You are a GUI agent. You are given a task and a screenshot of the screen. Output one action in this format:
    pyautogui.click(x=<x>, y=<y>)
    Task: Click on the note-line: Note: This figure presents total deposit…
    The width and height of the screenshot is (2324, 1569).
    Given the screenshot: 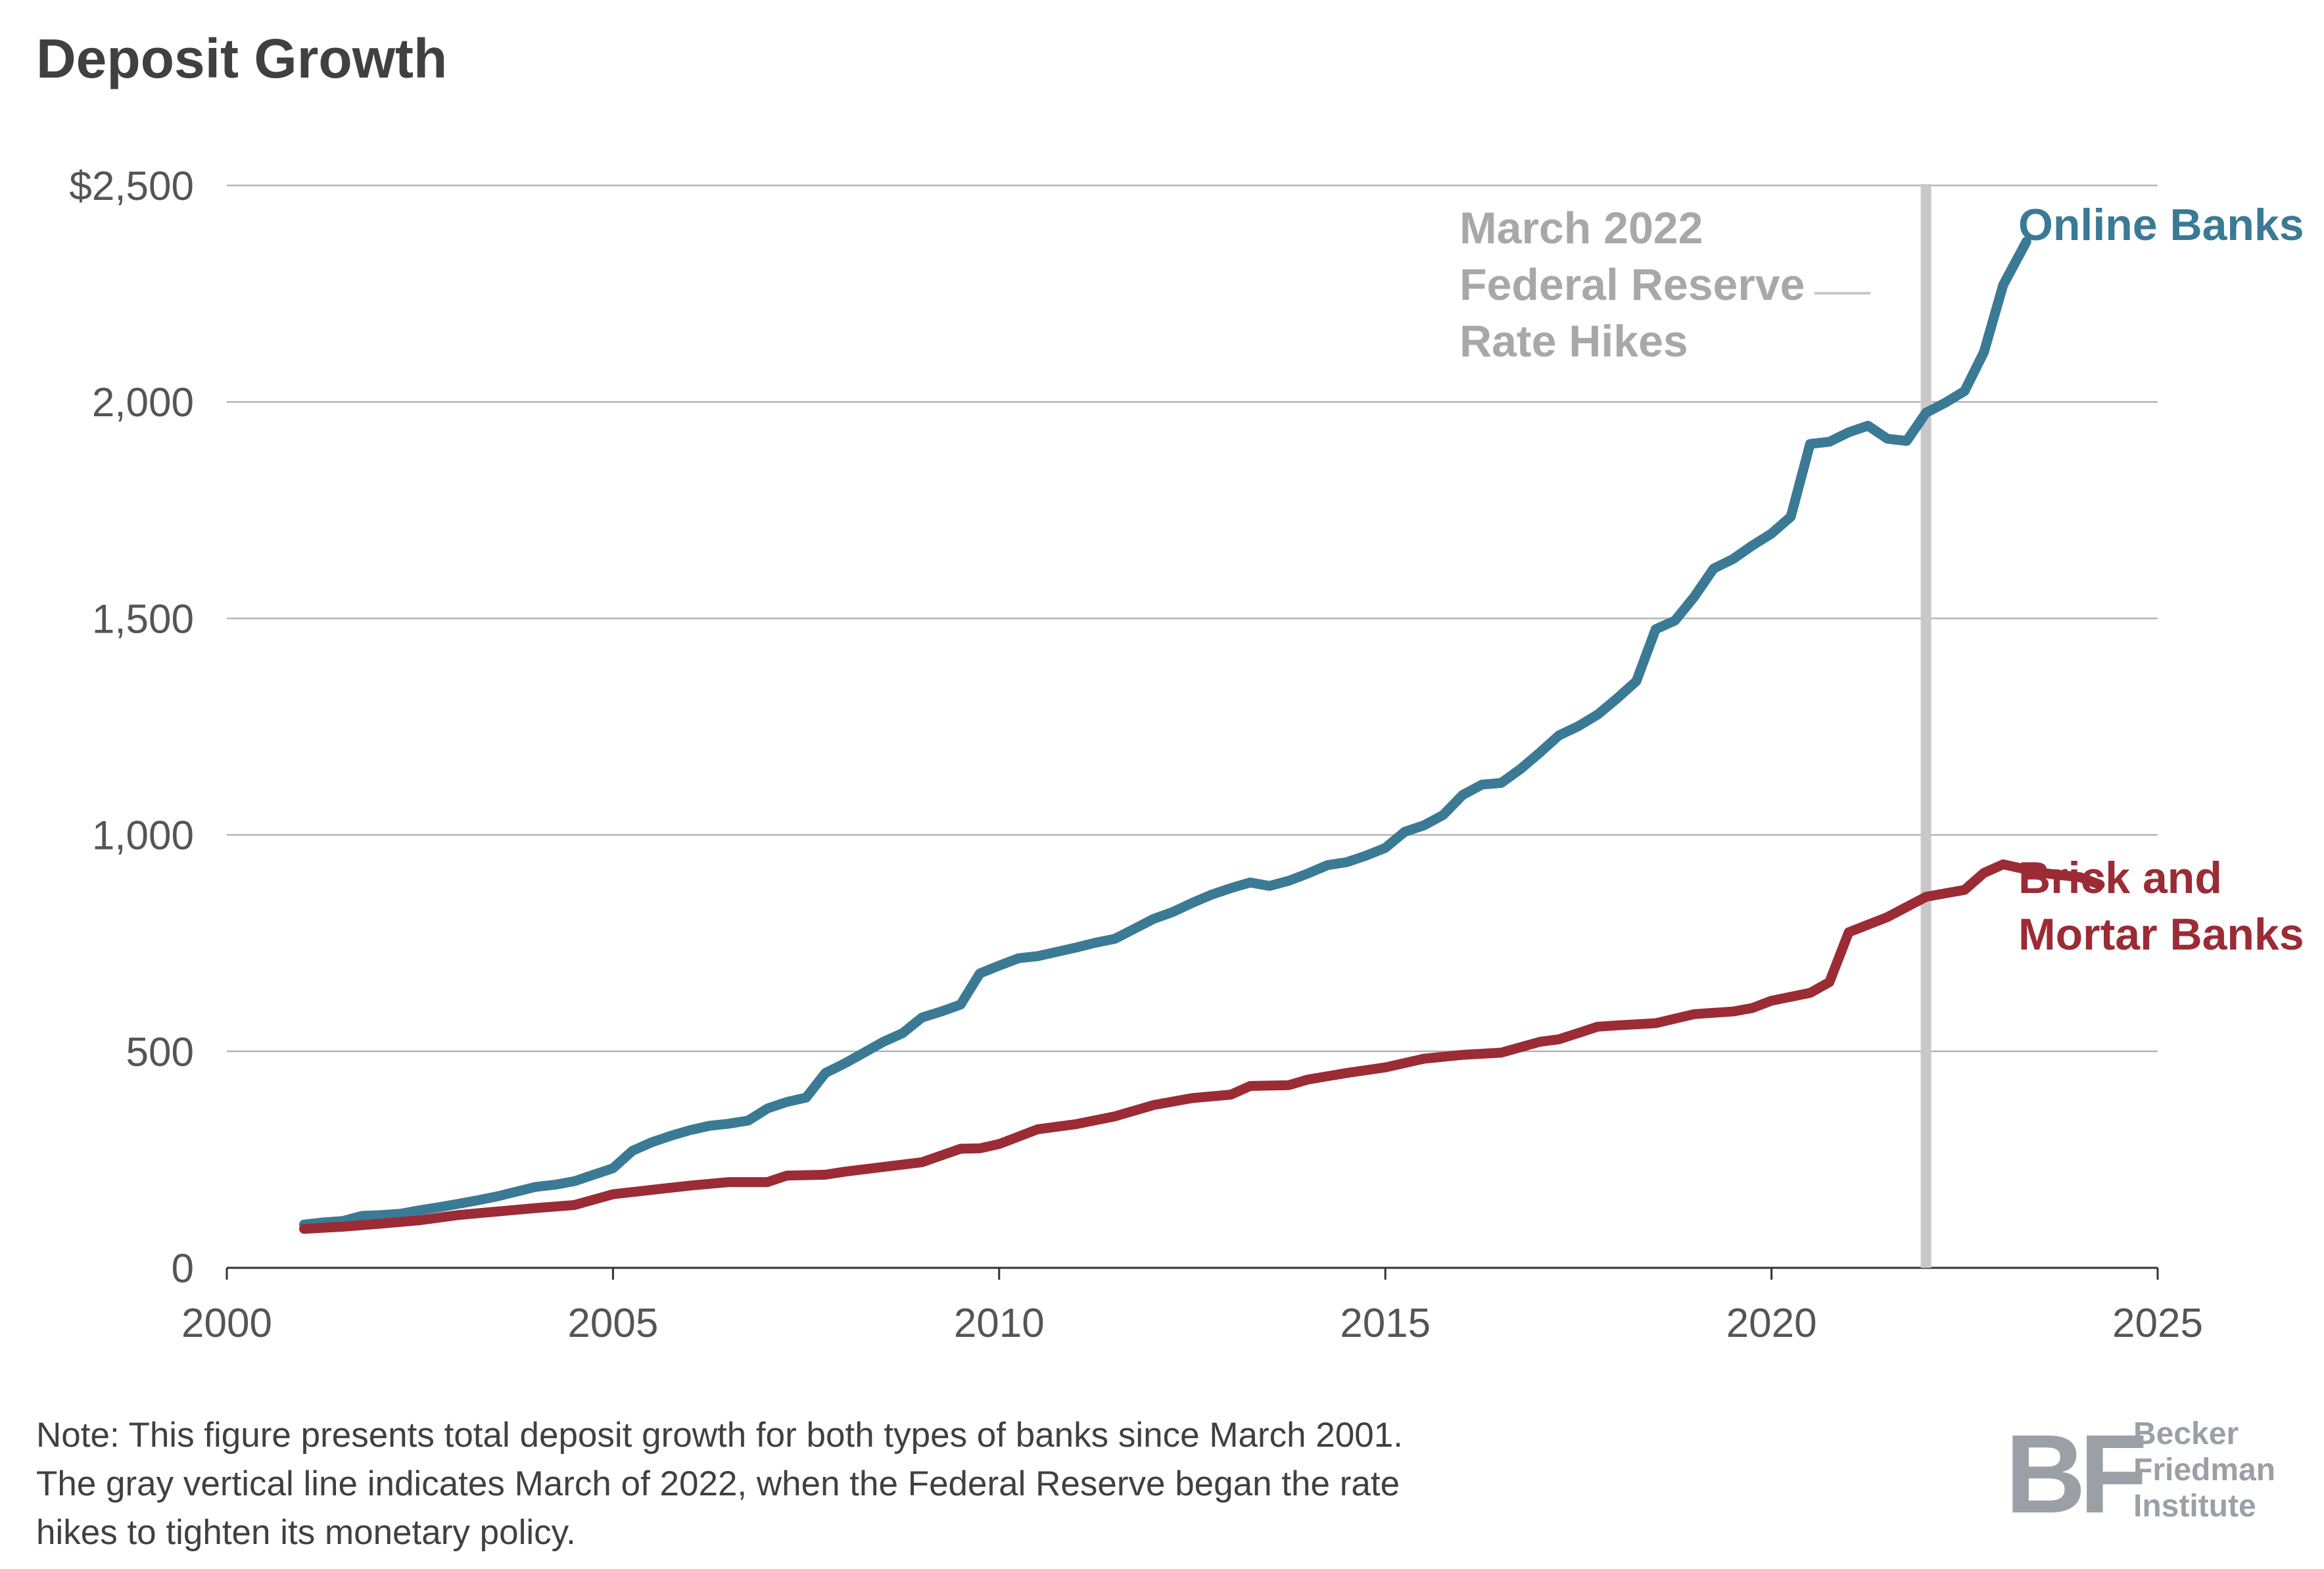 What is the action you would take?
    pyautogui.click(x=720, y=1436)
    